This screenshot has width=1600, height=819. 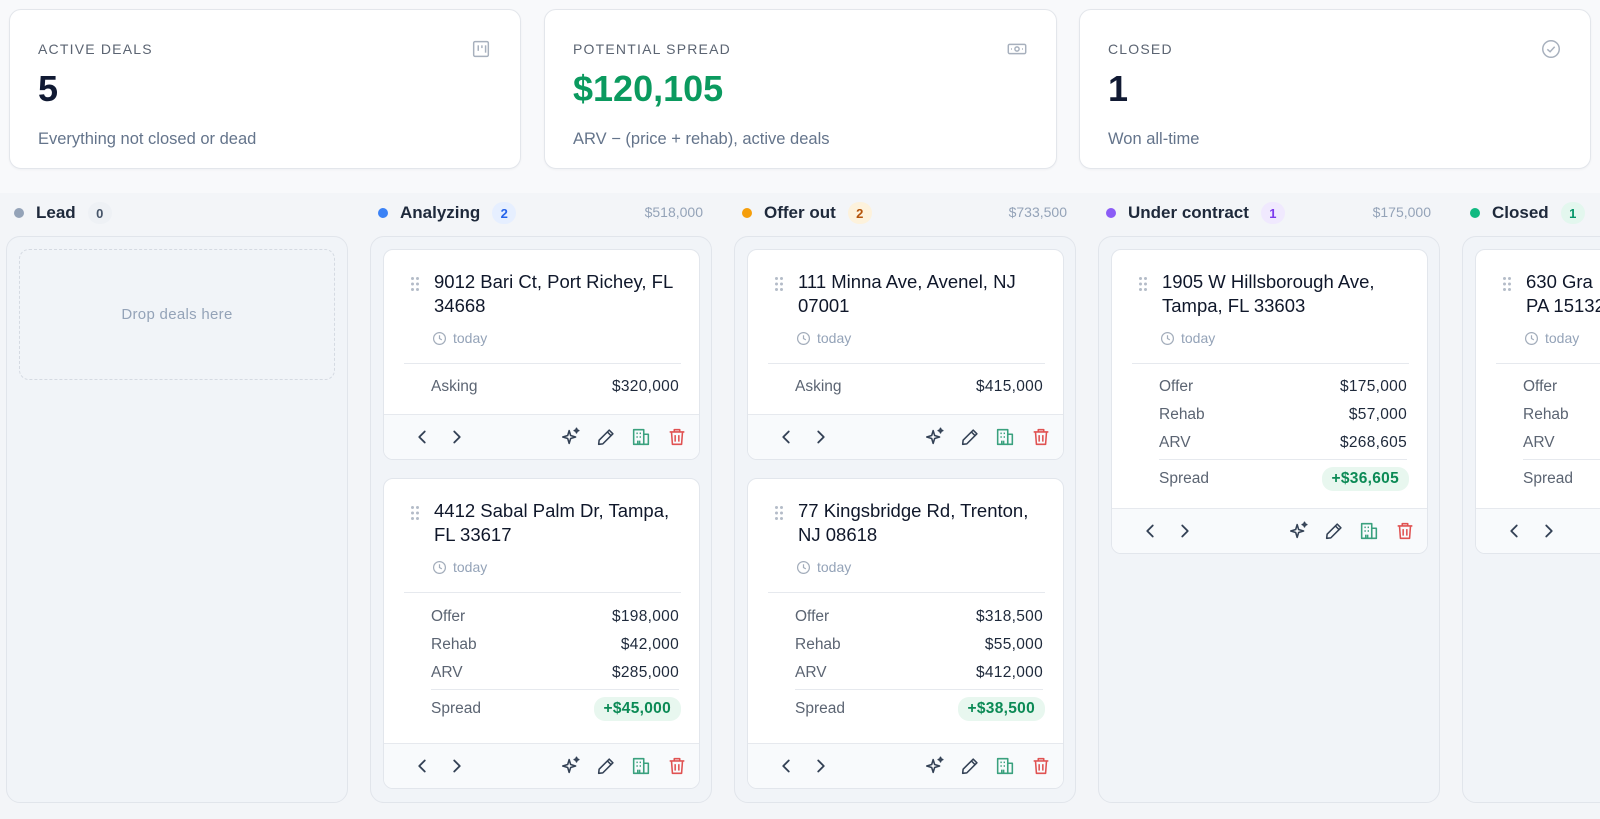 I want to click on column-header-analyzing: Analyzing 2, so click(x=447, y=213).